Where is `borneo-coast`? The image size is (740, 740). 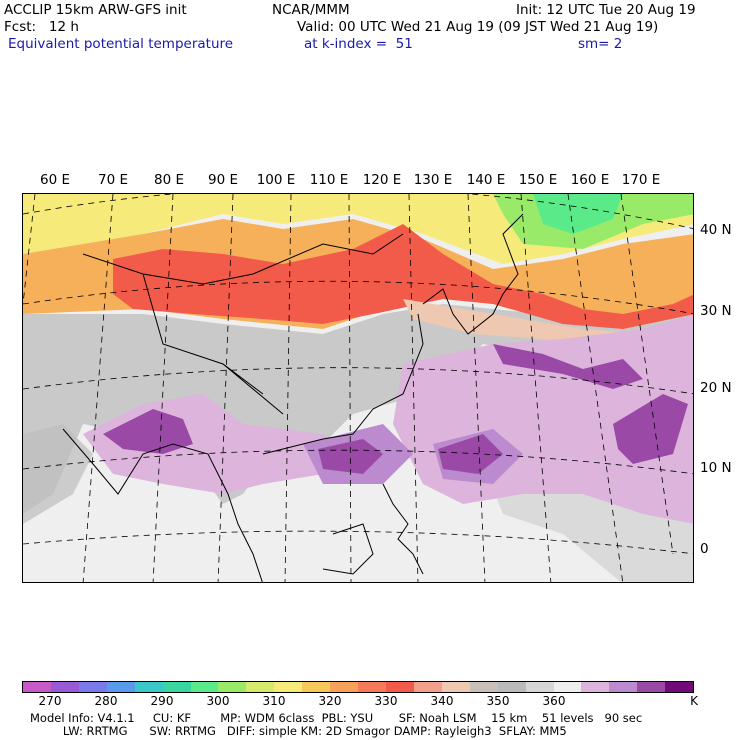
borneo-coast is located at coordinates (348, 549).